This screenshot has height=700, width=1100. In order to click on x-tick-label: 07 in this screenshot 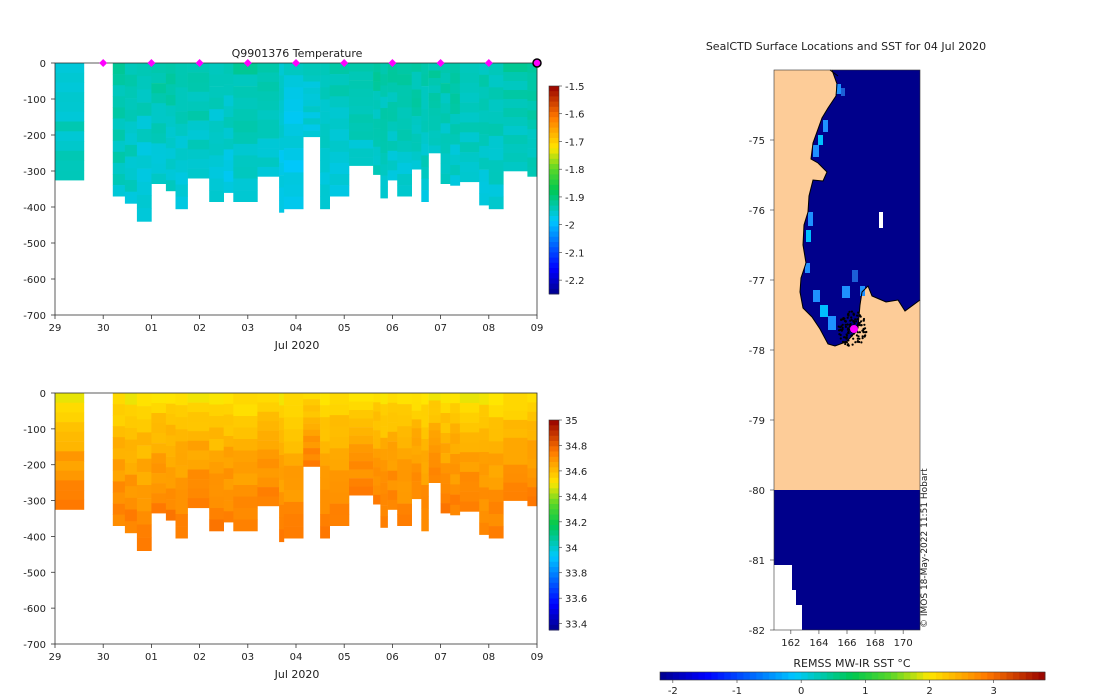, I will do `click(440, 657)`.